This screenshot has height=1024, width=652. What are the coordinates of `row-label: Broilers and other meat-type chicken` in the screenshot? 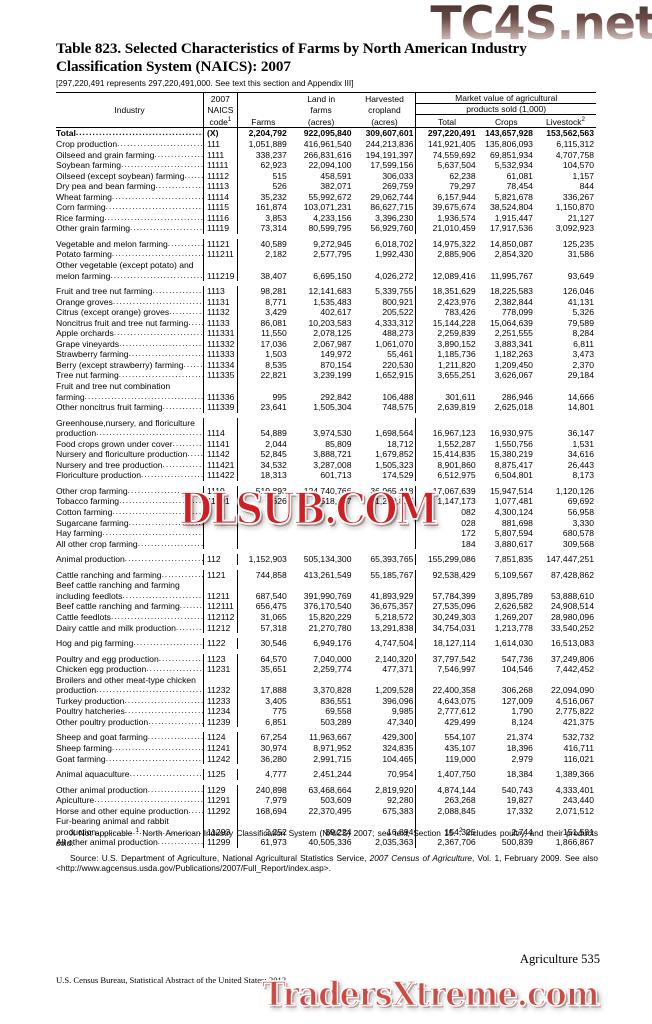 It's located at (130, 680).